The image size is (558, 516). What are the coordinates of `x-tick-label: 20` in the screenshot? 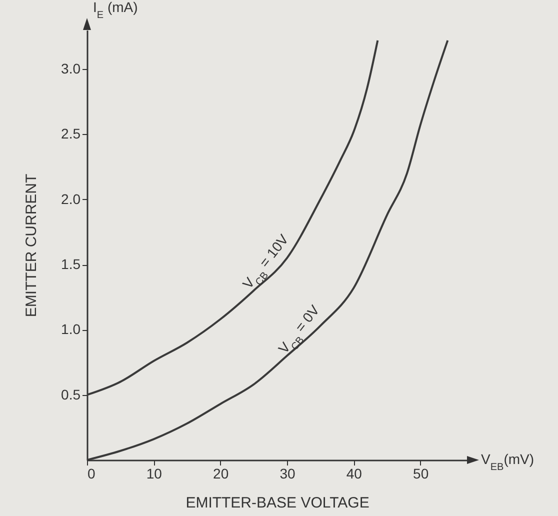 It's located at (221, 474).